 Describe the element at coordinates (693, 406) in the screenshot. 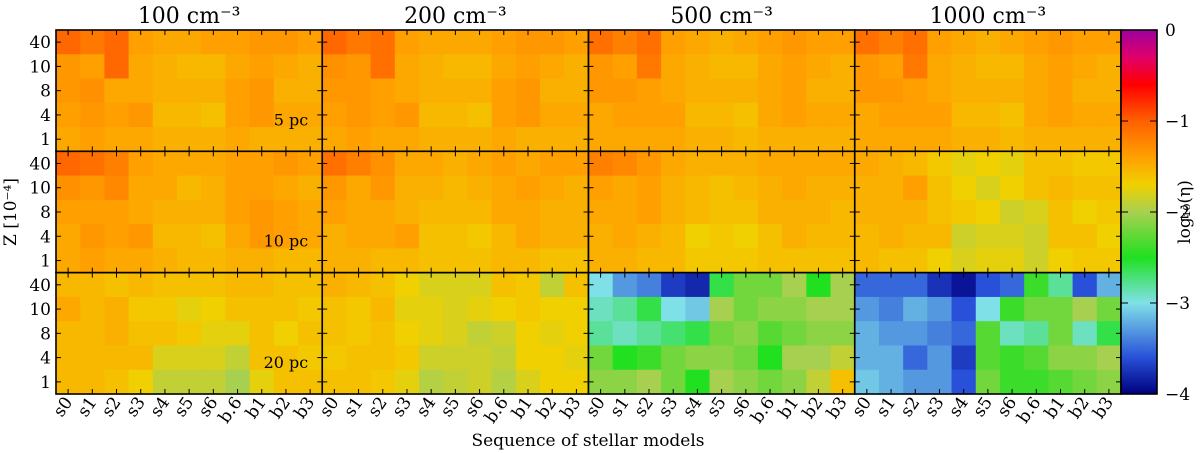

I see `x-tick-label: s4` at that location.